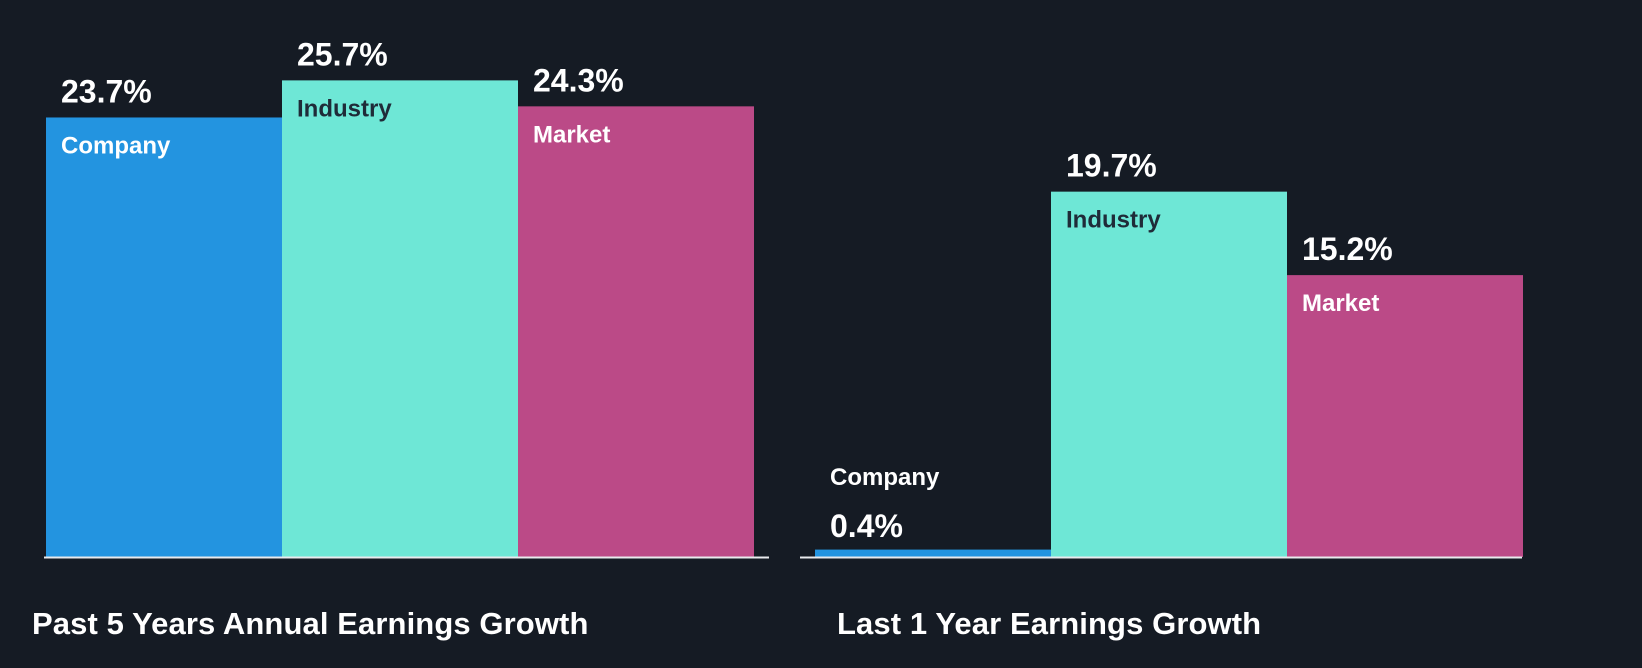 The height and width of the screenshot is (668, 1642). What do you see at coordinates (1111, 166) in the screenshot?
I see `value-label-industry: 19.7%` at bounding box center [1111, 166].